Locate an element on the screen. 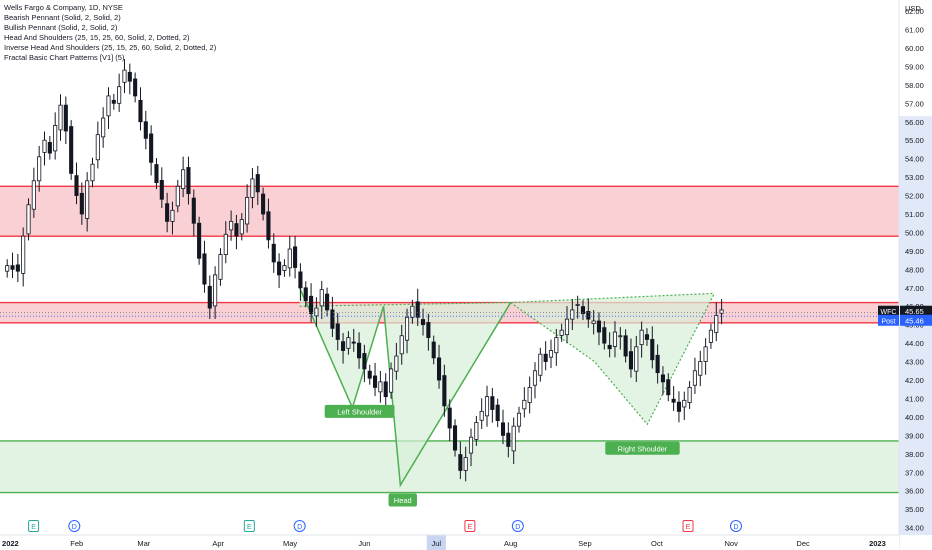 This screenshot has width=932, height=550. earnings-marker: E is located at coordinates (688, 526).